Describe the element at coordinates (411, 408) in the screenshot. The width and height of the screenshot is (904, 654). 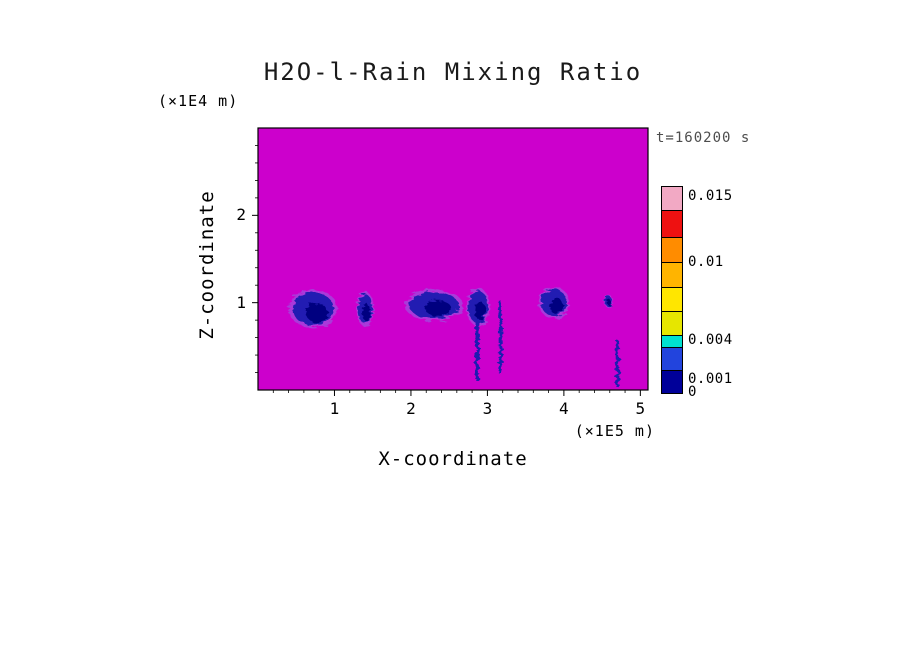
I see `x-tick-label: 2` at that location.